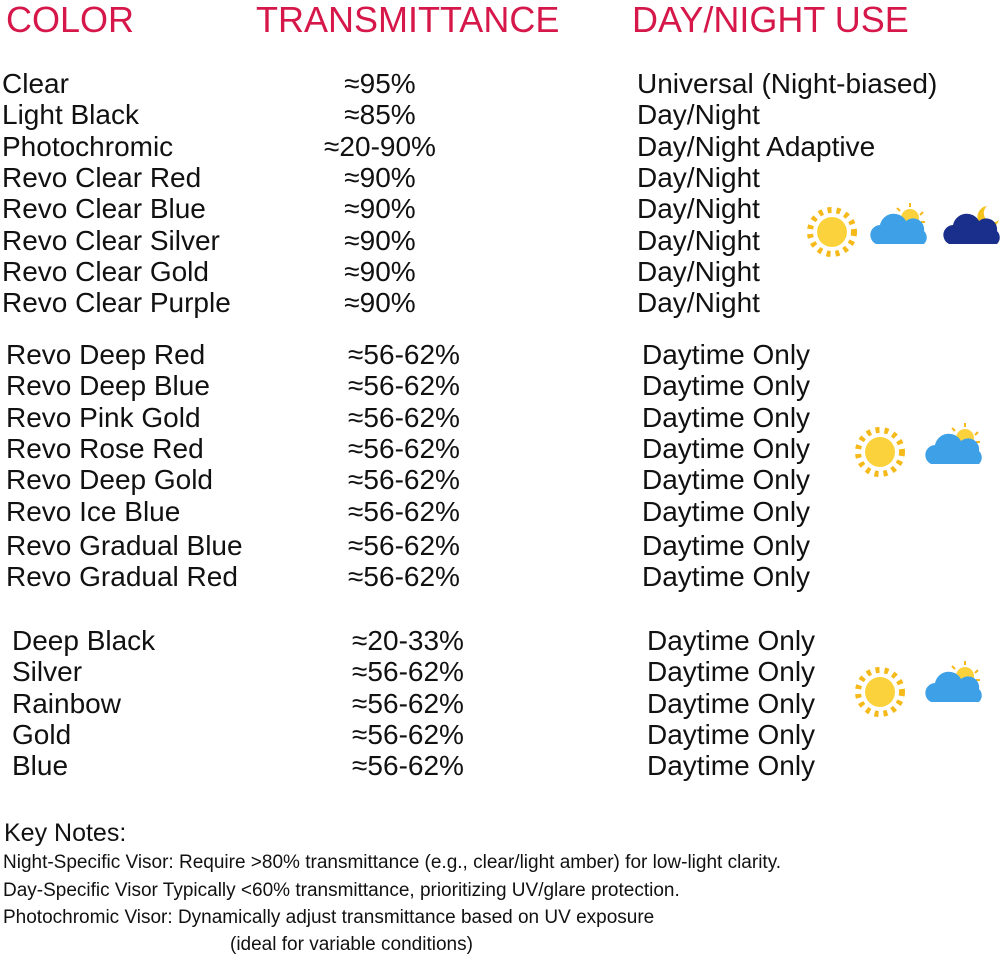  What do you see at coordinates (105, 448) in the screenshot?
I see `color-name: Revo Rose Red` at bounding box center [105, 448].